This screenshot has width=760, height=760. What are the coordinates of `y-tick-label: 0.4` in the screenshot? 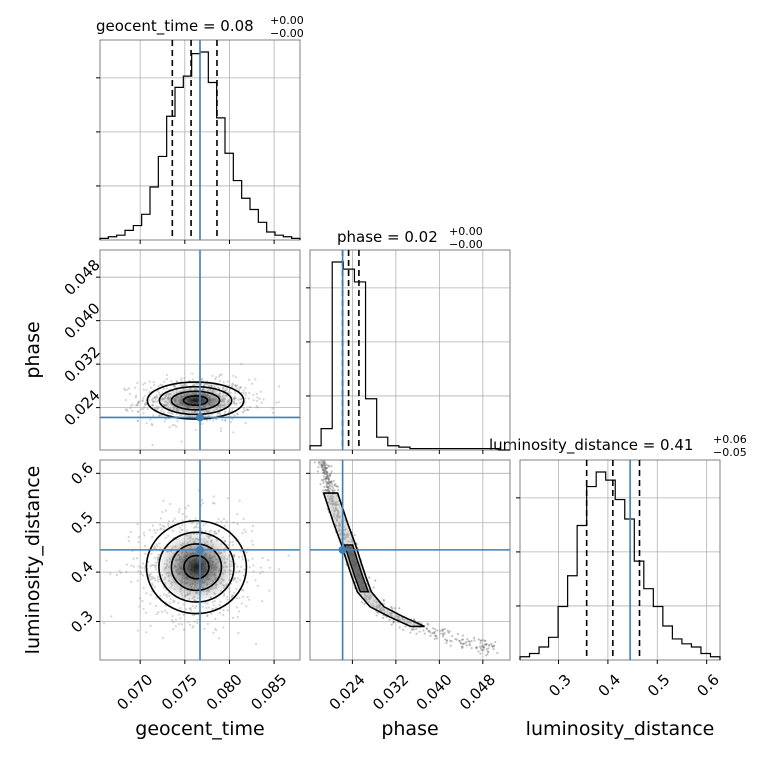 It's located at (82, 572).